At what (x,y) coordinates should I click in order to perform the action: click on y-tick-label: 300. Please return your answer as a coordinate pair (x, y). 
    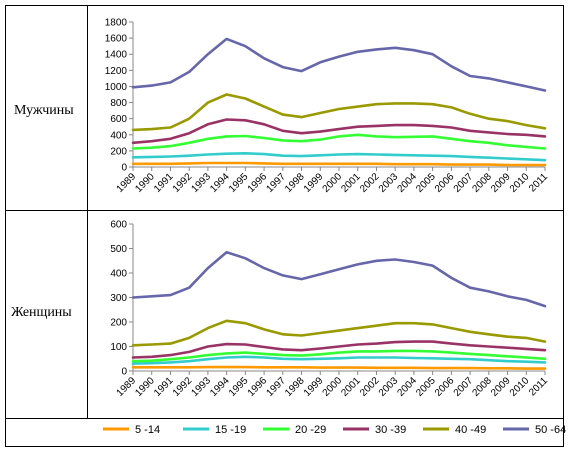
    Looking at the image, I should click on (118, 298).